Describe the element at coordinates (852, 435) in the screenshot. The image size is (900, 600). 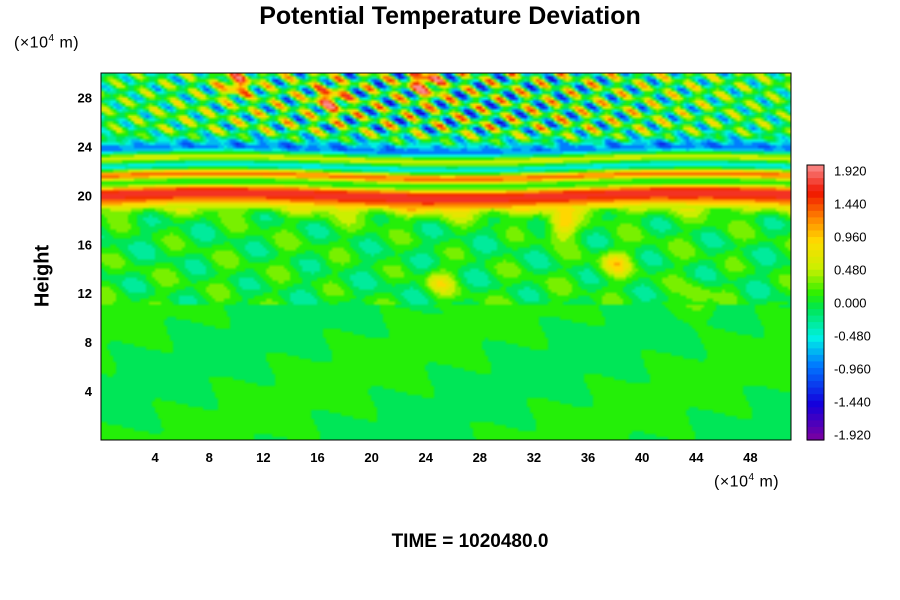
I see `colorbar-tick-label: -1.920` at that location.